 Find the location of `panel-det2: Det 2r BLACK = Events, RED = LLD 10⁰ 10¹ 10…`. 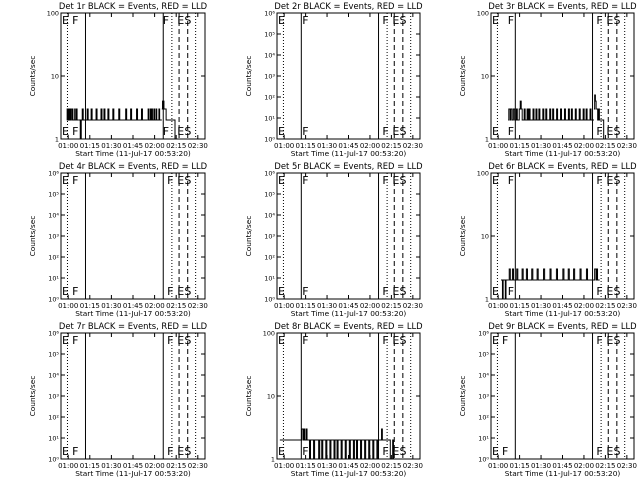

panel-det2: Det 2r BLACK = Events, RED = LLD 10⁰ 10¹ 10… is located at coordinates (333, 79).